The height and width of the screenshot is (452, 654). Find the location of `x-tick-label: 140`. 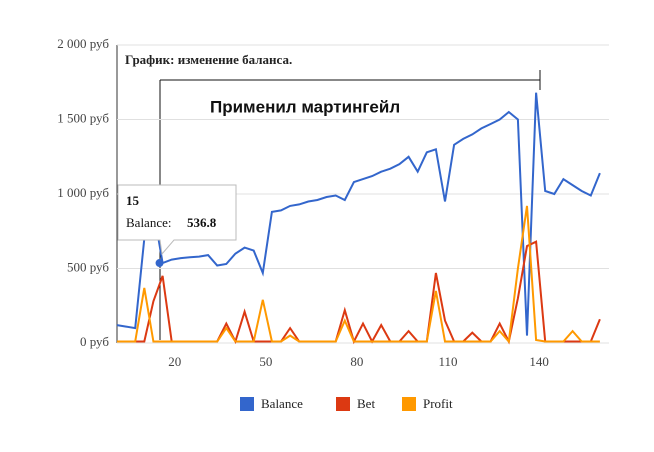

x-tick-label: 140 is located at coordinates (539, 361).